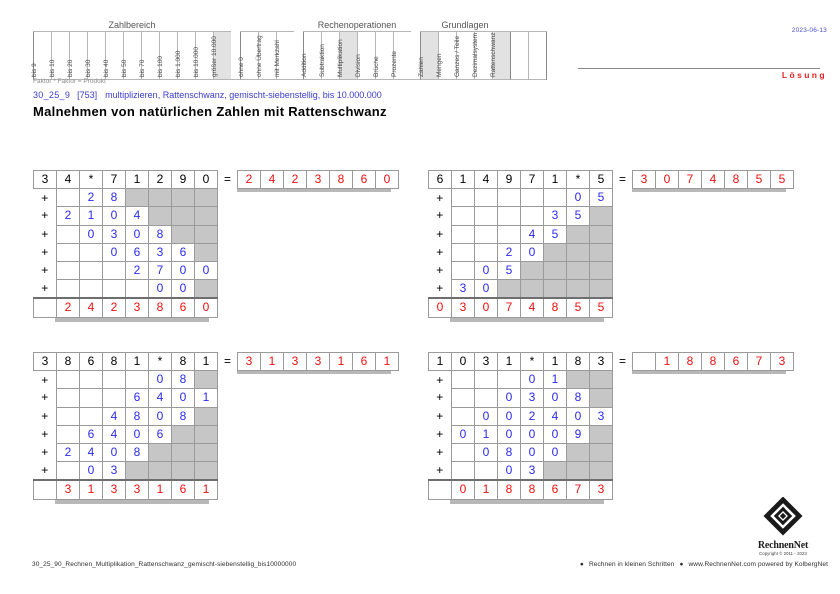  I want to click on sum-digit-cell: 6, so click(555, 489).